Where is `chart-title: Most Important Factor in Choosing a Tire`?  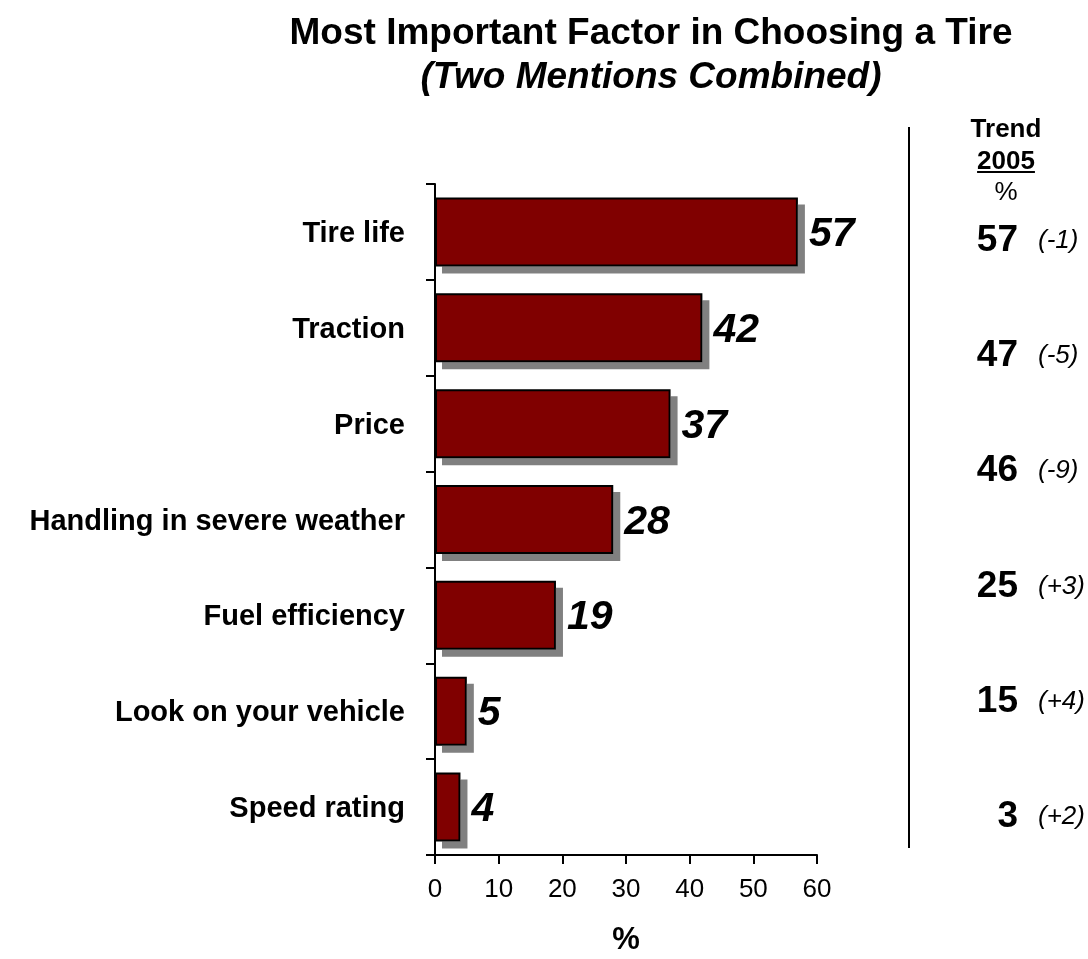
chart-title: Most Important Factor in Choosing a Tire is located at coordinates (651, 31).